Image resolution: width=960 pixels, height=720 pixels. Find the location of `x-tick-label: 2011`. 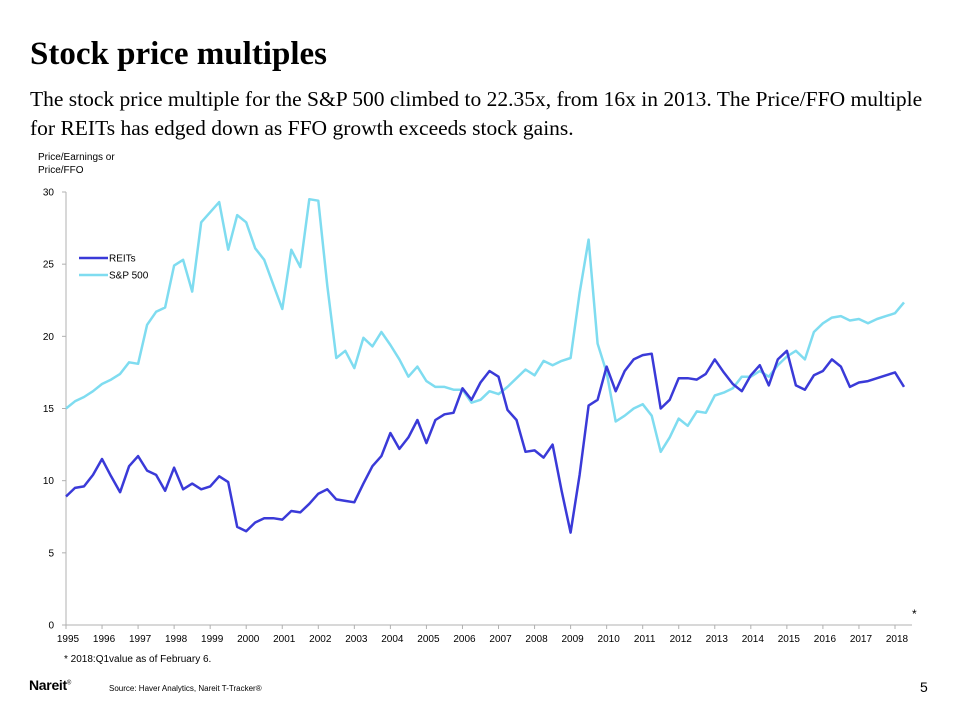

x-tick-label: 2011 is located at coordinates (645, 639).